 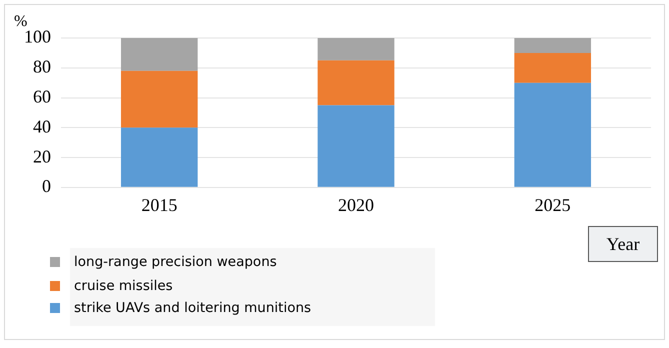 What do you see at coordinates (42, 126) in the screenshot?
I see `y-tick-label: 40` at bounding box center [42, 126].